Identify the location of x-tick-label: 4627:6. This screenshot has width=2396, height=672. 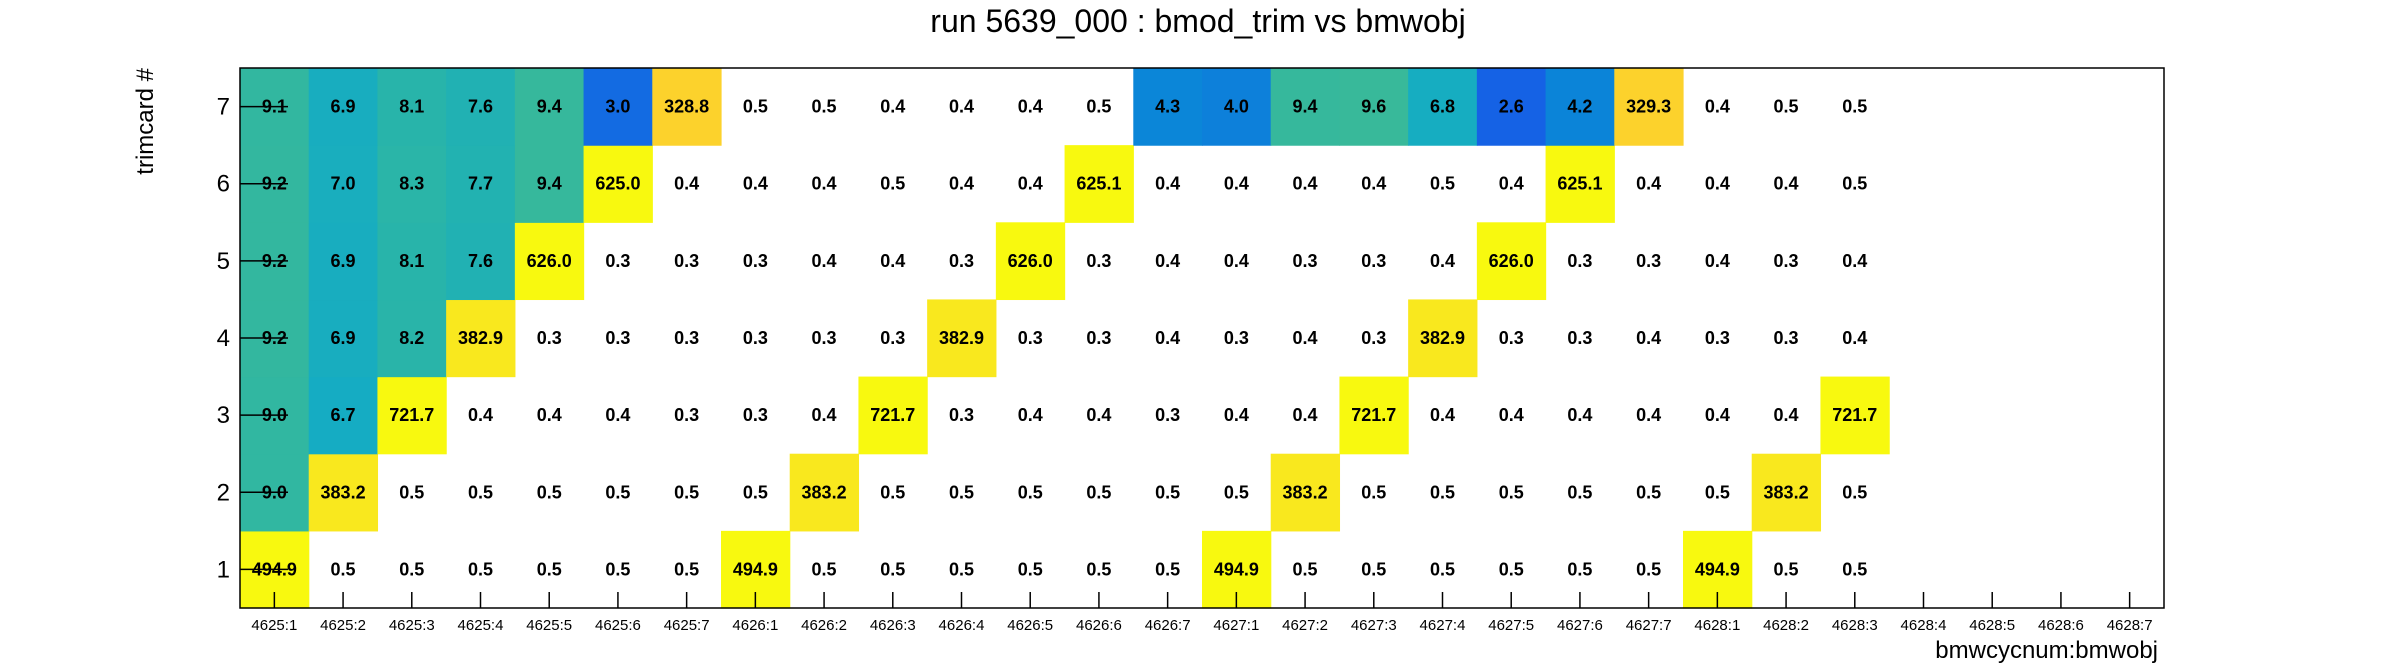
(1580, 625).